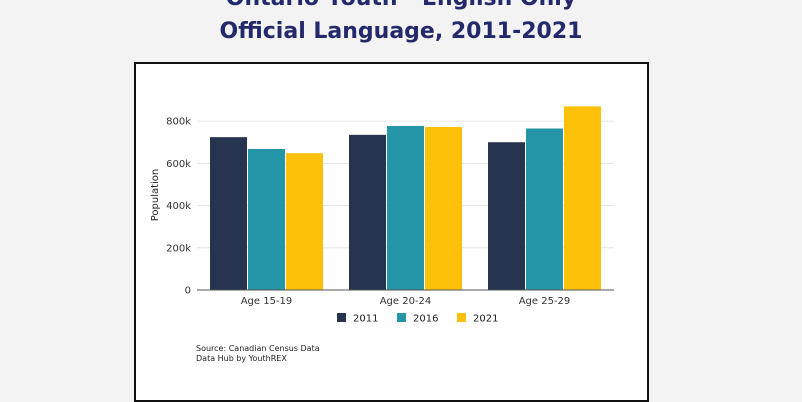 This screenshot has height=402, width=802. What do you see at coordinates (425, 319) in the screenshot?
I see `legend-label: 2016` at bounding box center [425, 319].